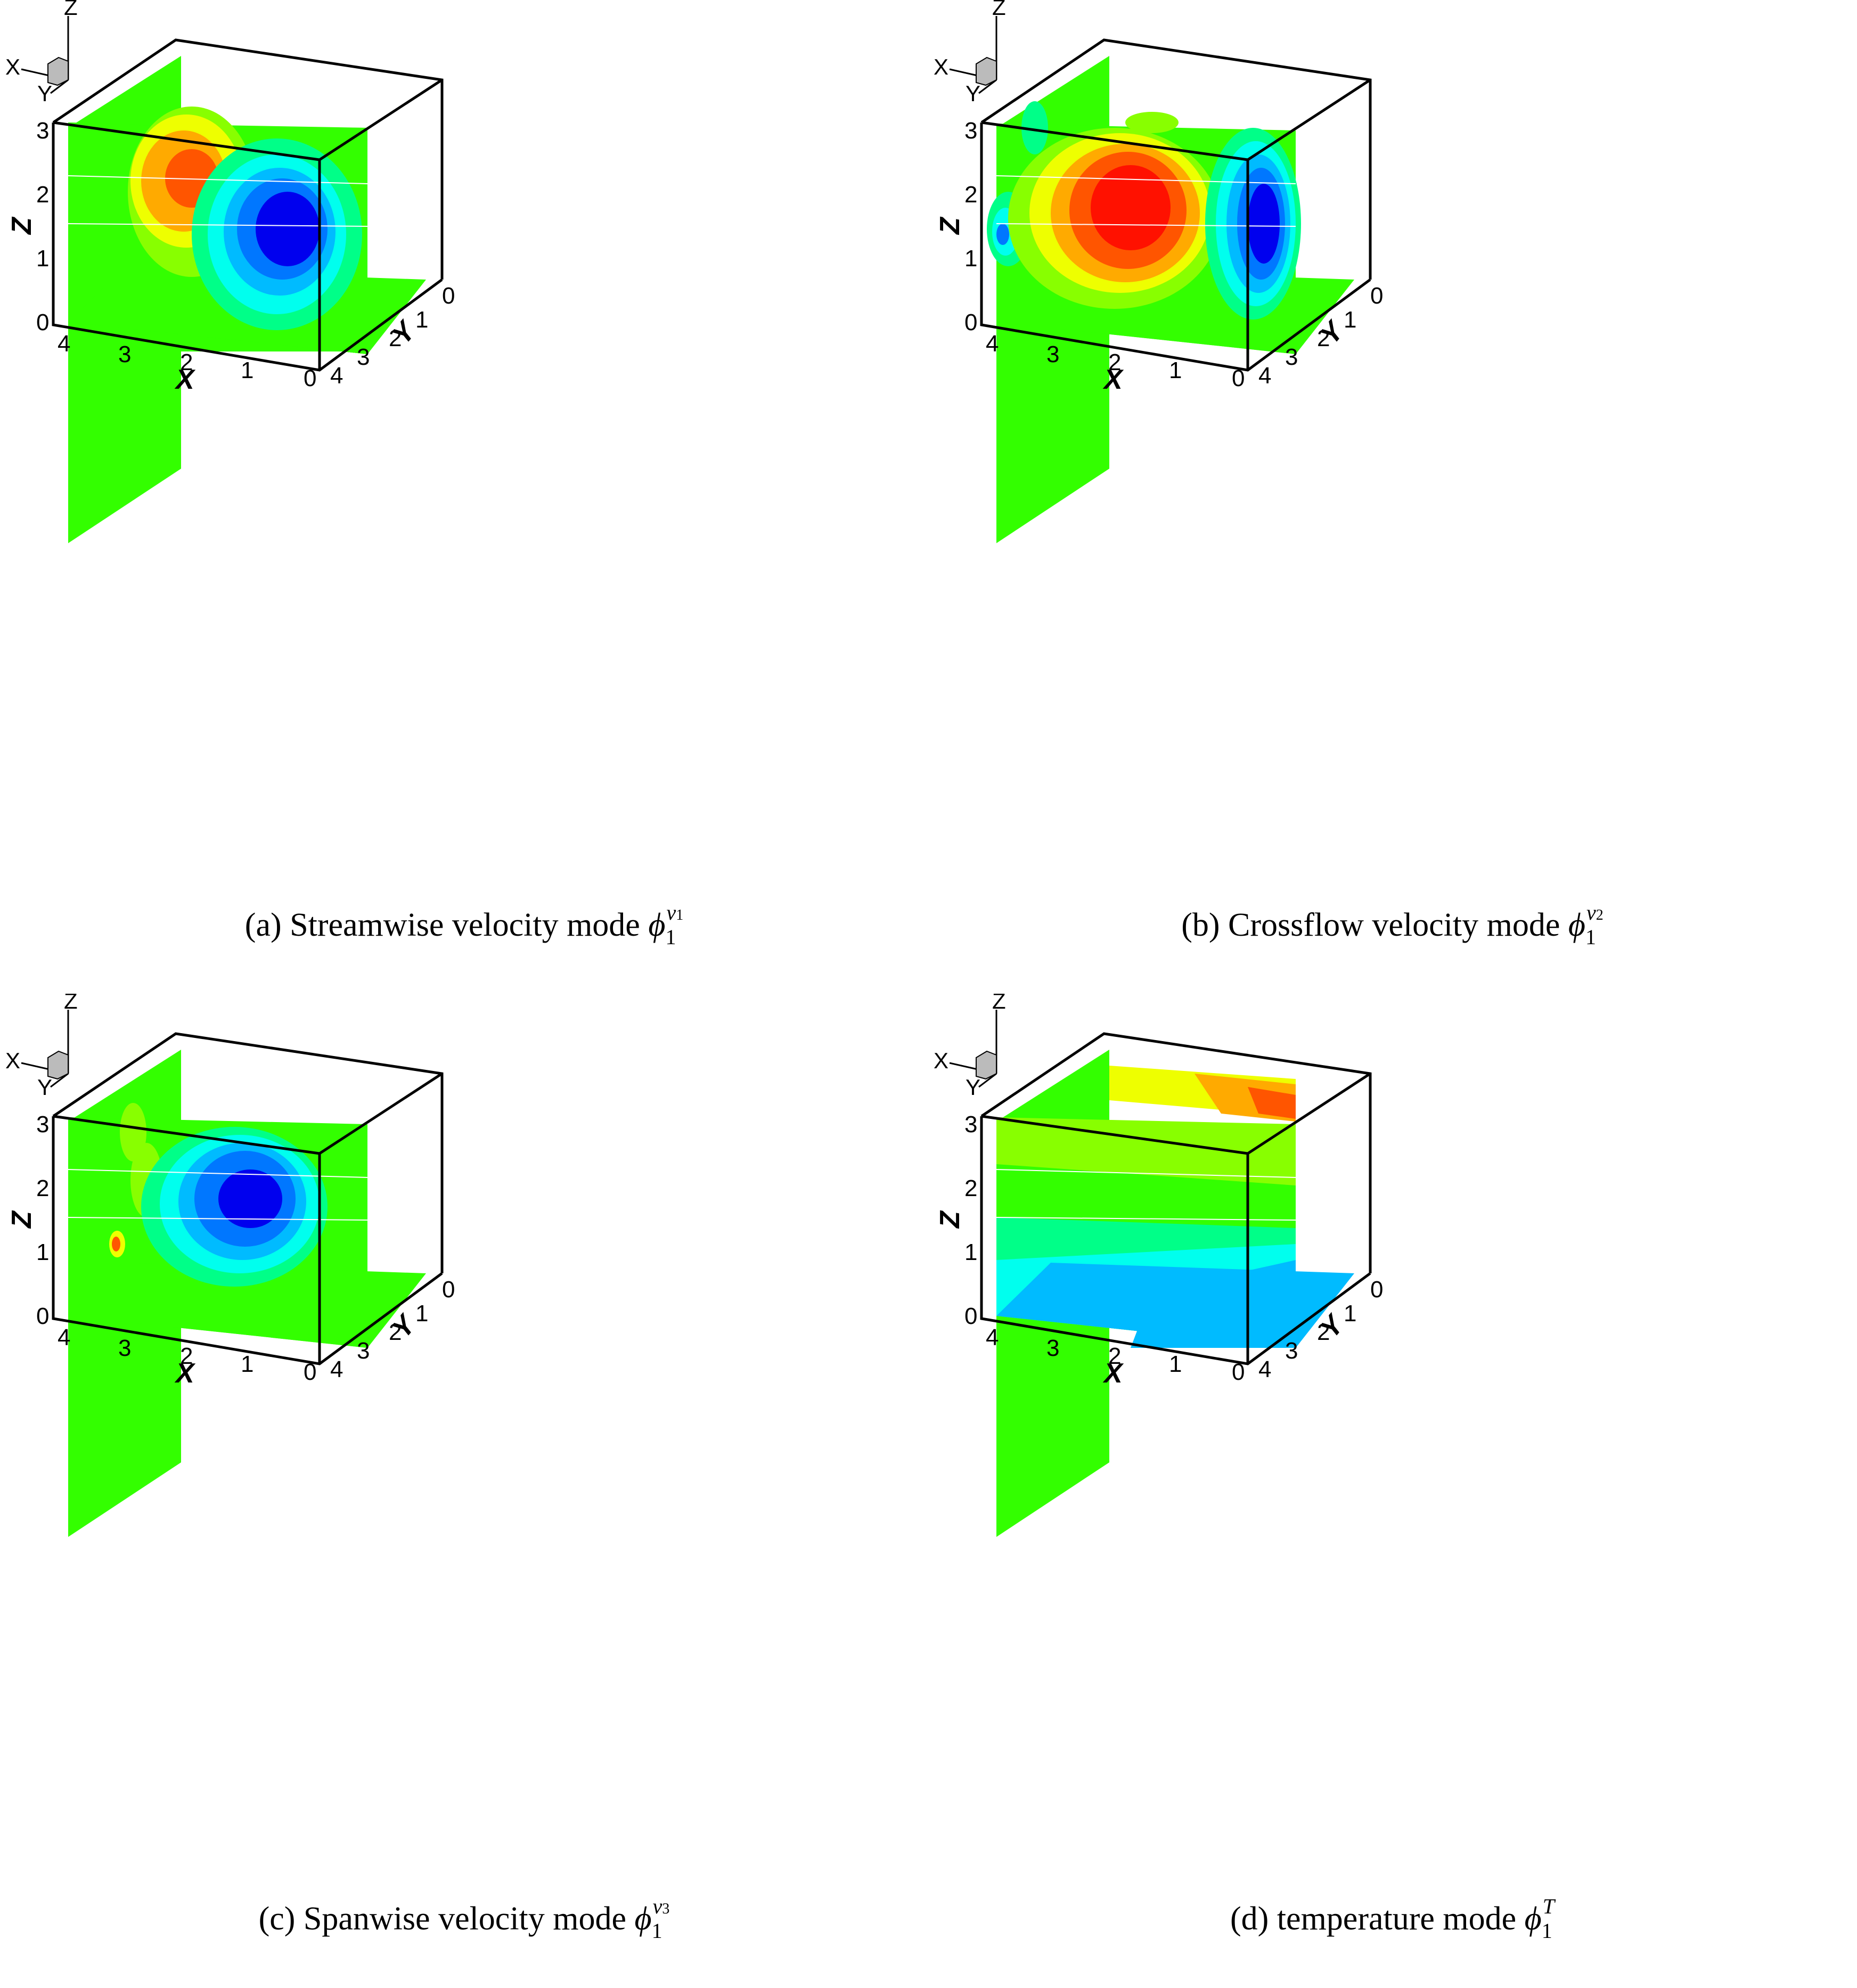 The image size is (1857, 1988). Describe the element at coordinates (446, 925) in the screenshot. I see `caption-text: (a) Streamwise velocity mode` at that location.